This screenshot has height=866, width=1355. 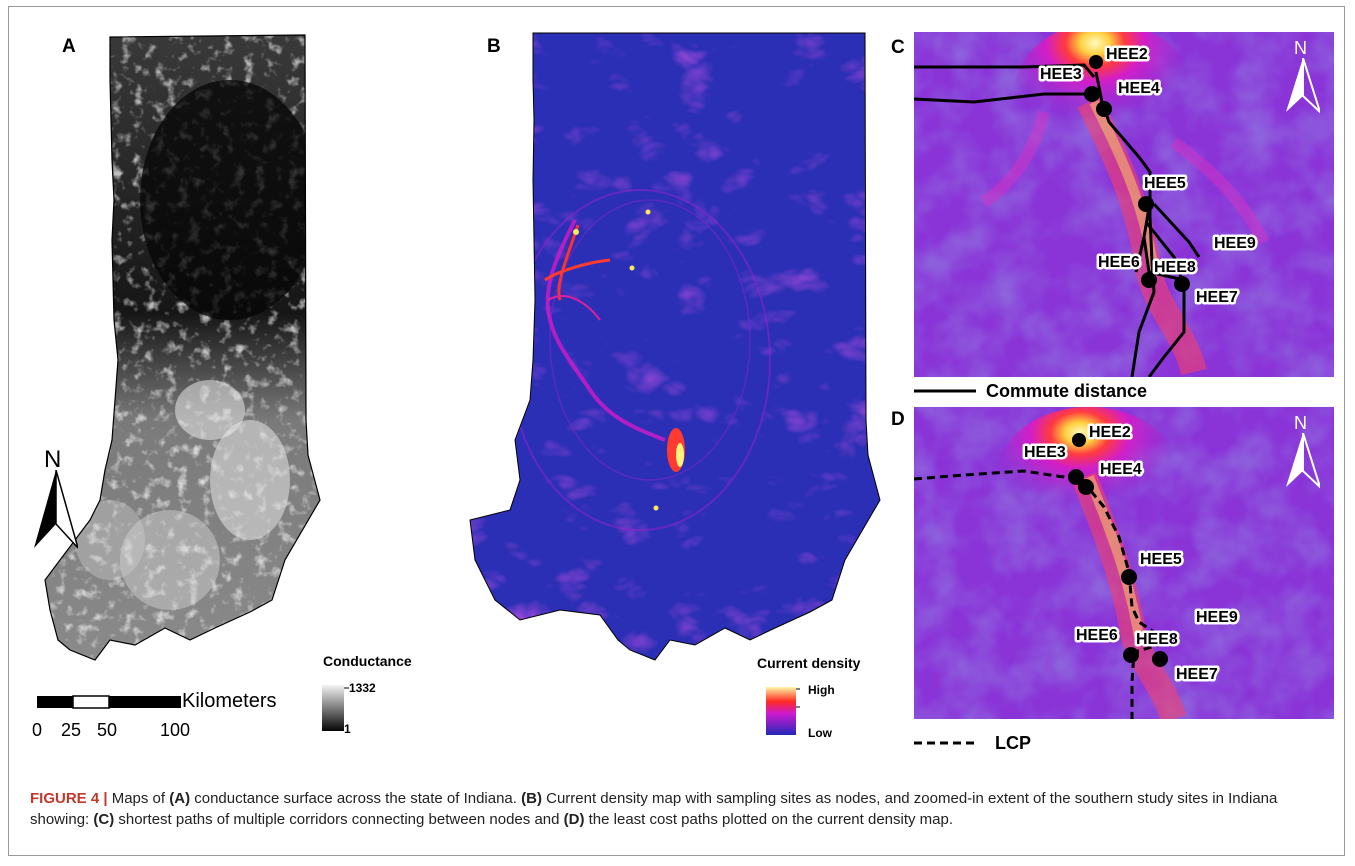 I want to click on current-density-low: Low, so click(x=820, y=733).